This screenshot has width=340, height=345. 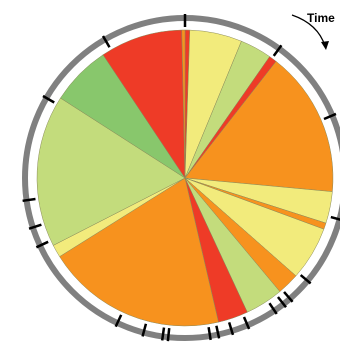 I want to click on arrowhead-icon, so click(x=325, y=45).